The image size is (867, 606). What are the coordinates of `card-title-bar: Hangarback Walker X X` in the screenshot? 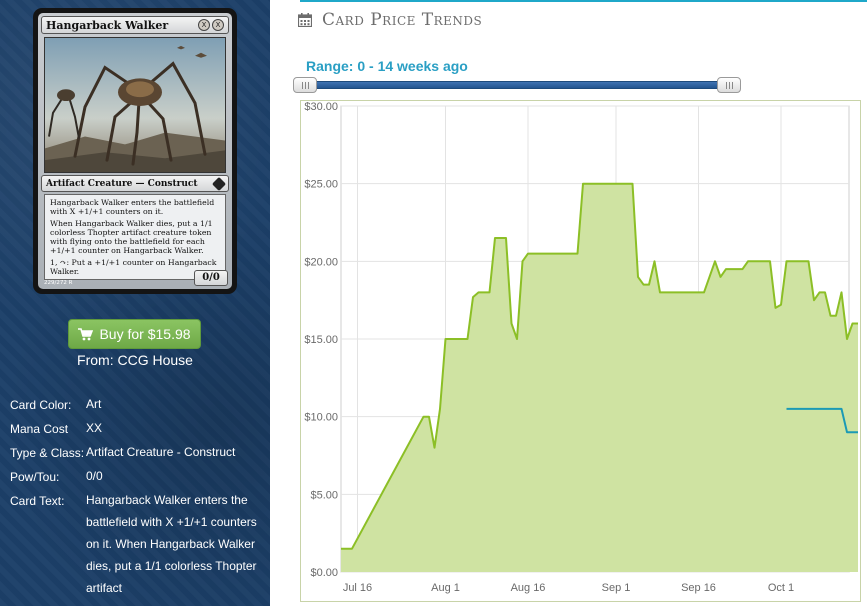 It's located at (135, 25).